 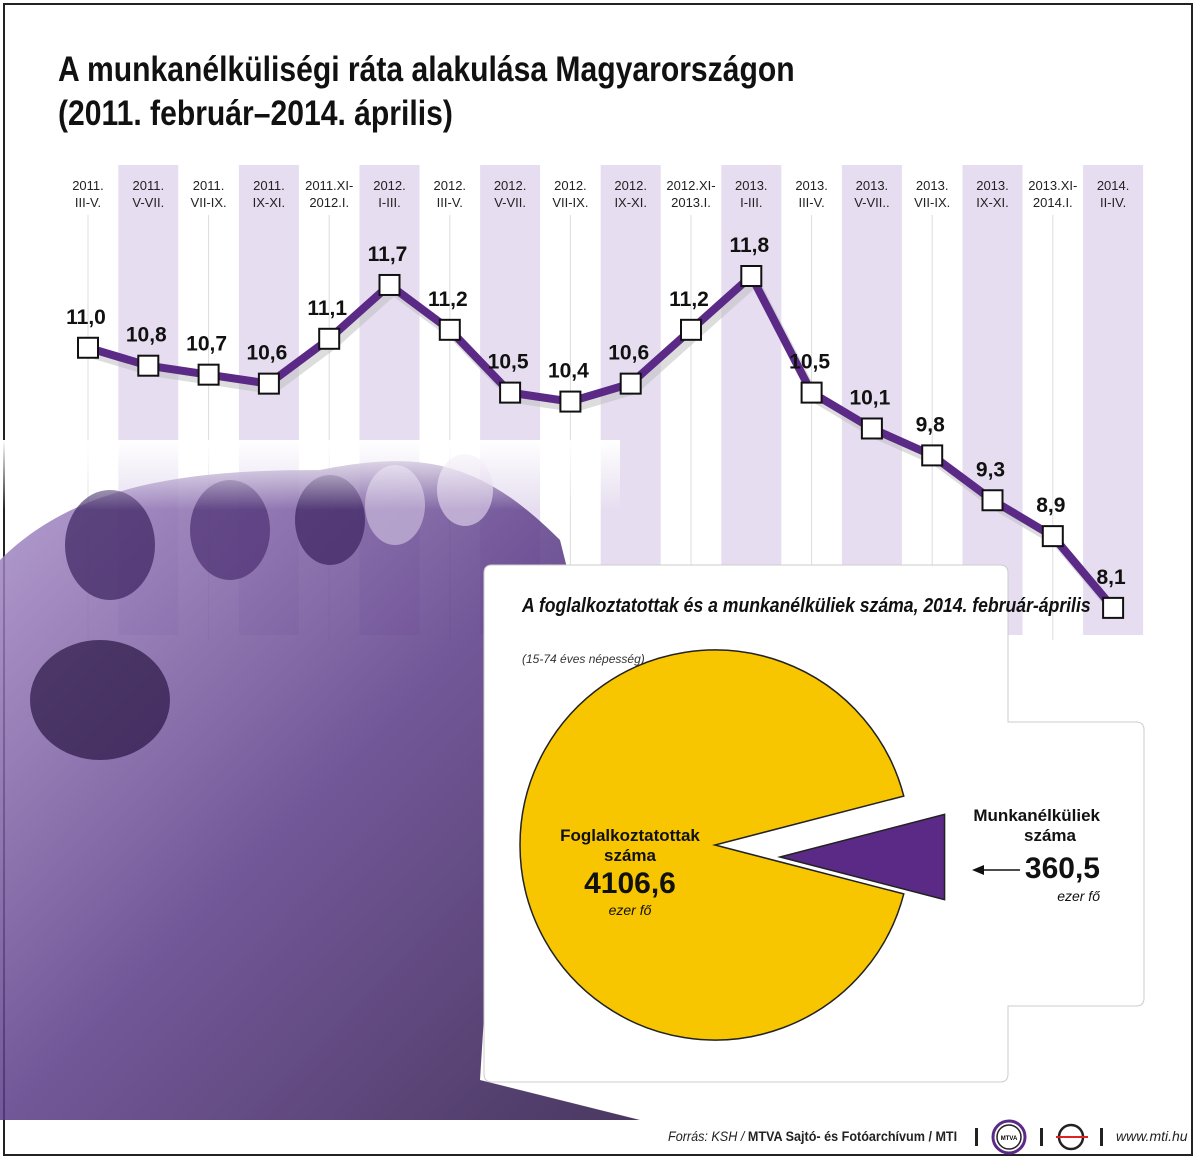 What do you see at coordinates (1152, 1136) in the screenshot?
I see `website-url: www.mti.hu` at bounding box center [1152, 1136].